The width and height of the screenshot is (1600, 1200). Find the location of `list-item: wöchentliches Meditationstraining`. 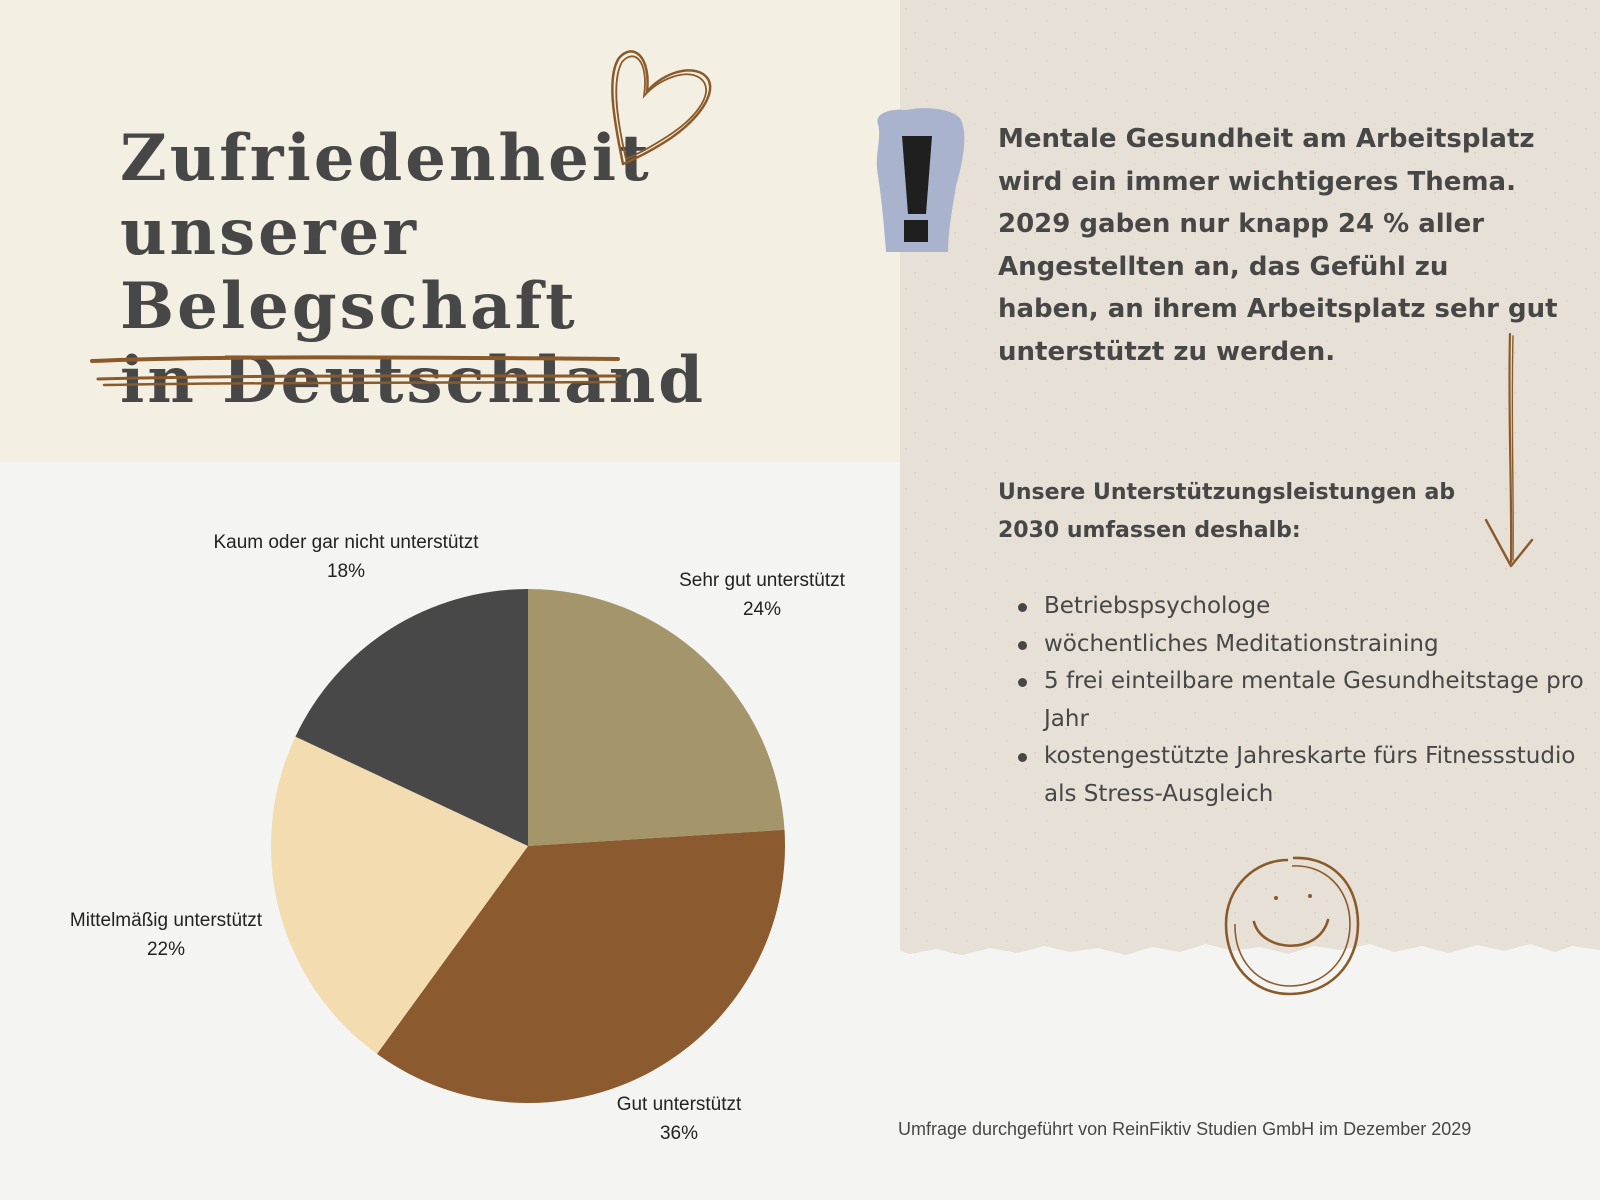

list-item: wöchentliches Meditationstraining is located at coordinates (1309, 645).